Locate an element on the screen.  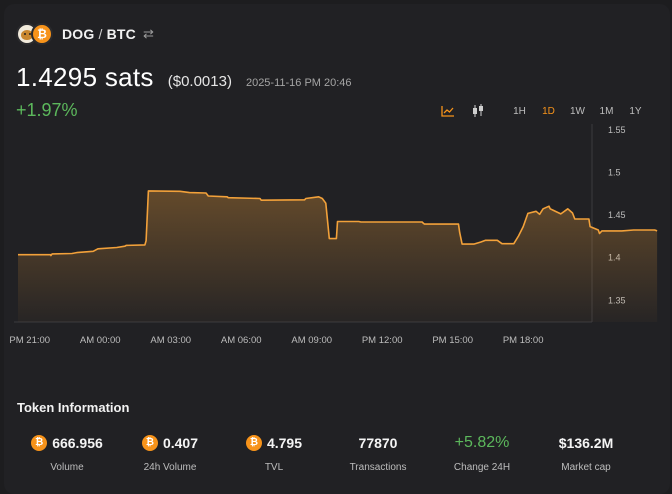
x-tick-label: PM 18:00 is located at coordinates (523, 340).